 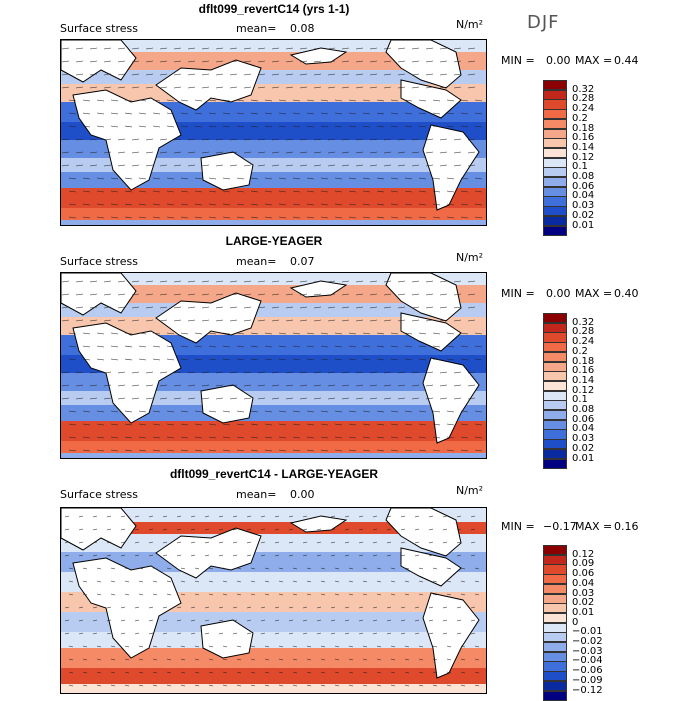 I want to click on colorbar-tick-label: 0, so click(x=575, y=622).